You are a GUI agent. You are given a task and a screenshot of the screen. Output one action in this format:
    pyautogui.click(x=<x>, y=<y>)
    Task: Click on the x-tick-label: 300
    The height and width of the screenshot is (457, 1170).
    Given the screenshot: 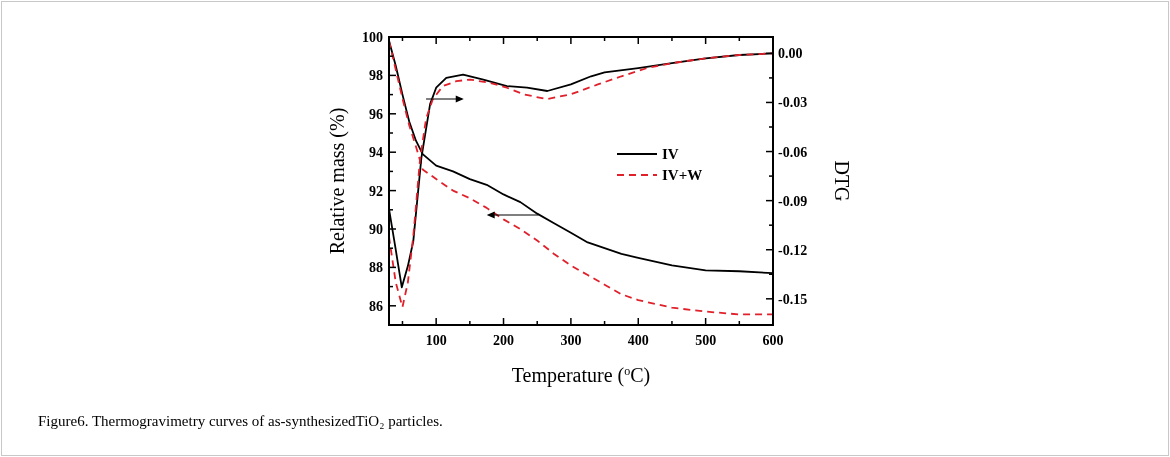 What is the action you would take?
    pyautogui.click(x=571, y=340)
    